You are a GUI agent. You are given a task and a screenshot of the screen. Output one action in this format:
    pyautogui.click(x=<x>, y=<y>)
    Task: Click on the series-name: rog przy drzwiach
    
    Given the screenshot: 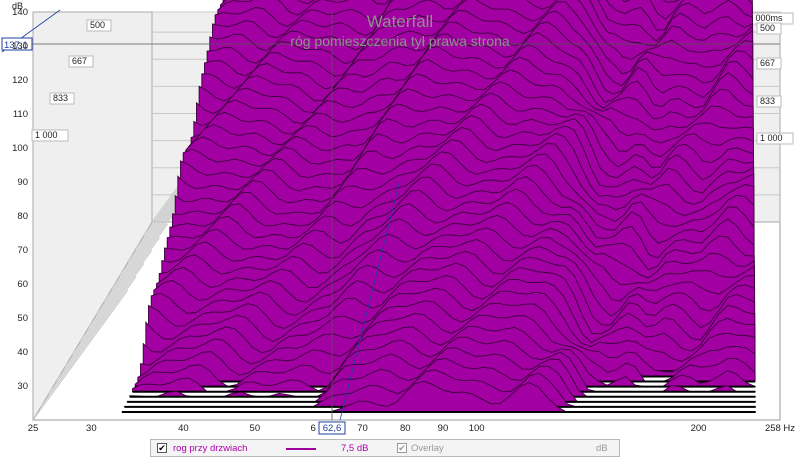 What is the action you would take?
    pyautogui.click(x=210, y=448)
    